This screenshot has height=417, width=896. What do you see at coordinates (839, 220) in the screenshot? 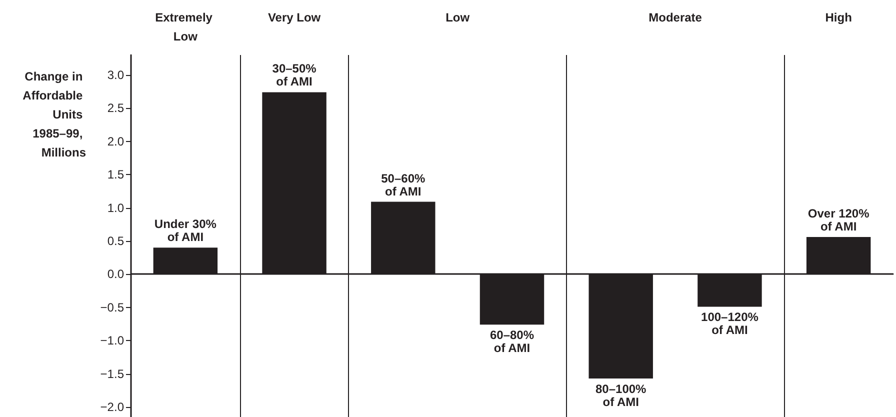
I see `x-tick-label: Over 120% of AMI` at bounding box center [839, 220].